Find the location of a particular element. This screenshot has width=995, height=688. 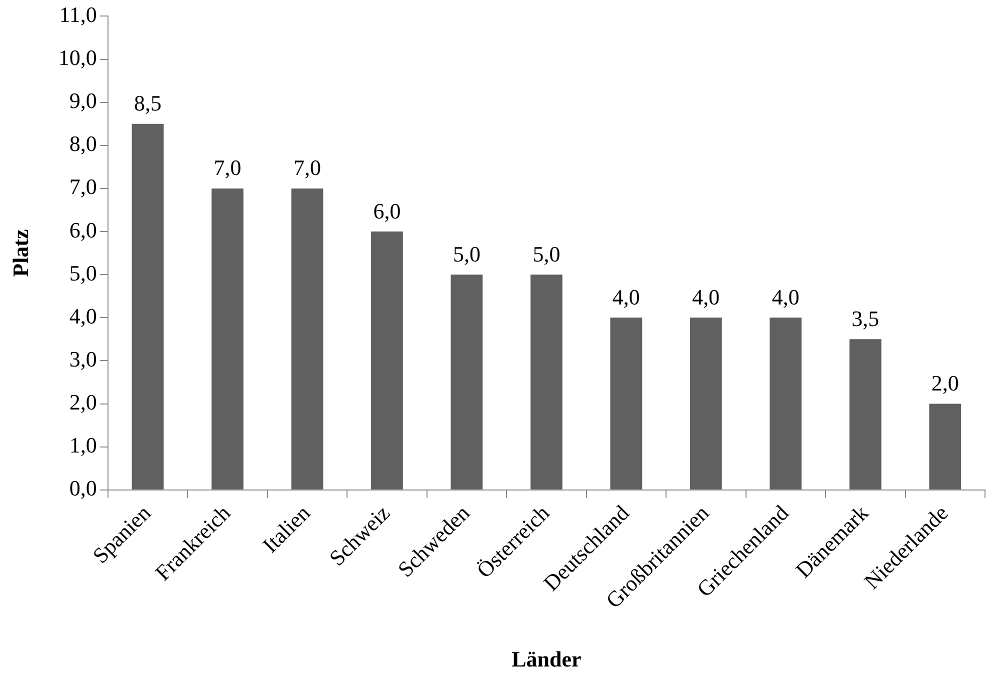

y-tick-label: 3,0 is located at coordinates (83, 359).